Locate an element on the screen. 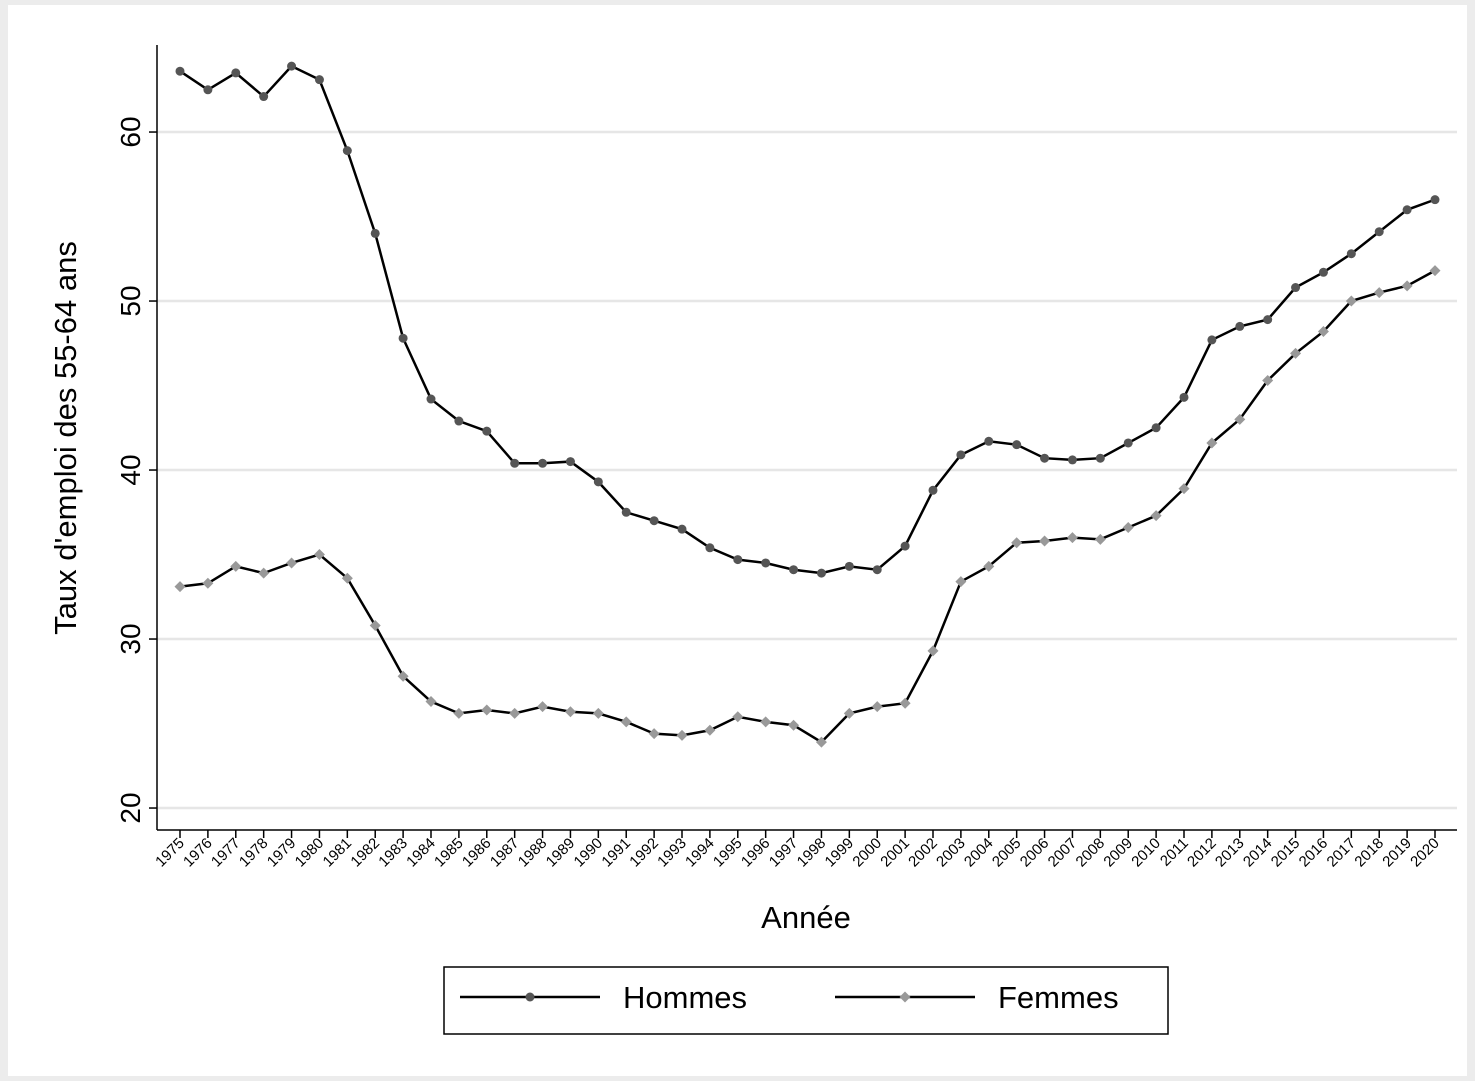 The height and width of the screenshot is (1081, 1475). y-tick-label: 50 is located at coordinates (130, 300).